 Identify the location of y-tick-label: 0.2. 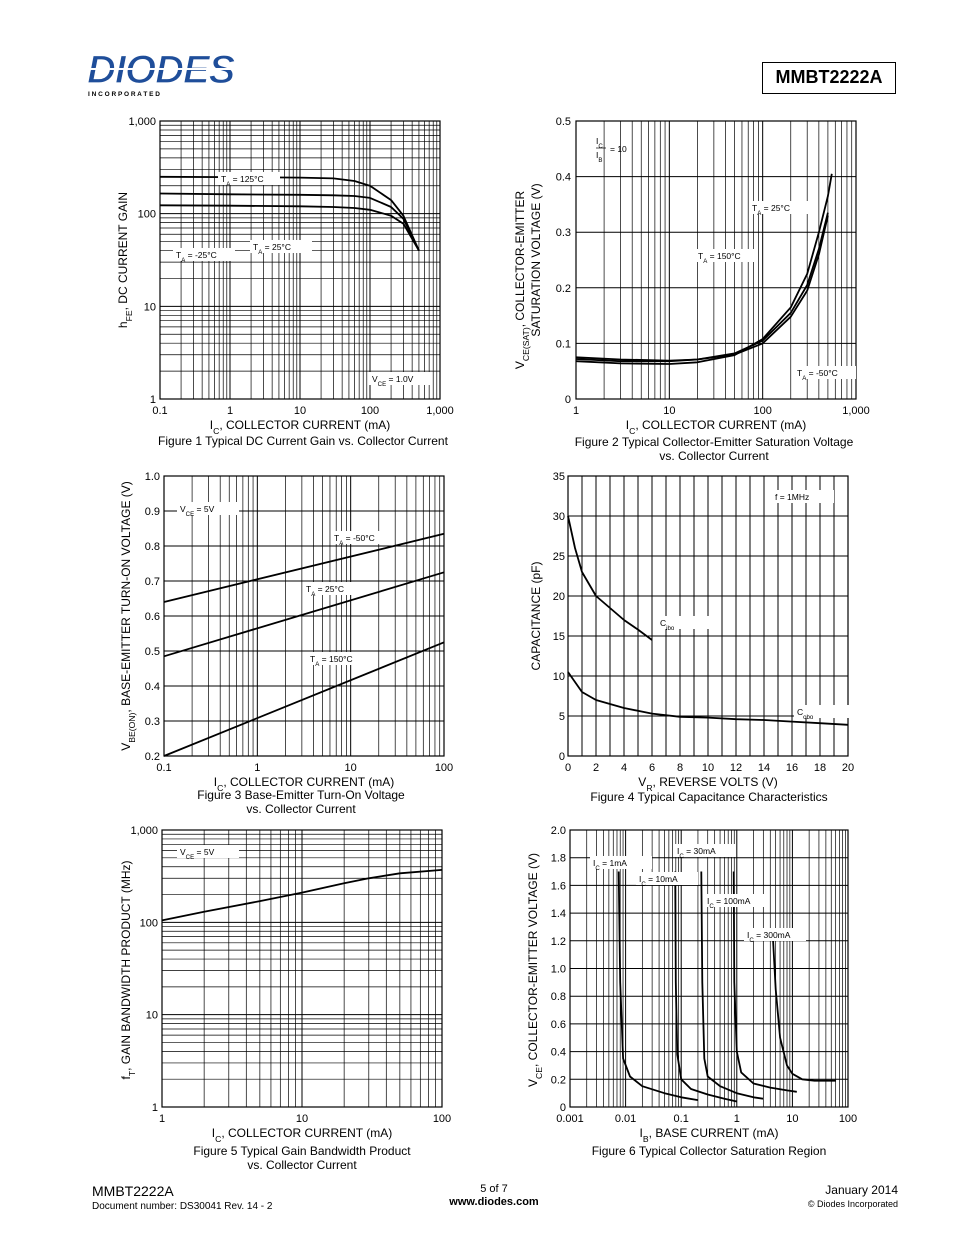
(152, 757).